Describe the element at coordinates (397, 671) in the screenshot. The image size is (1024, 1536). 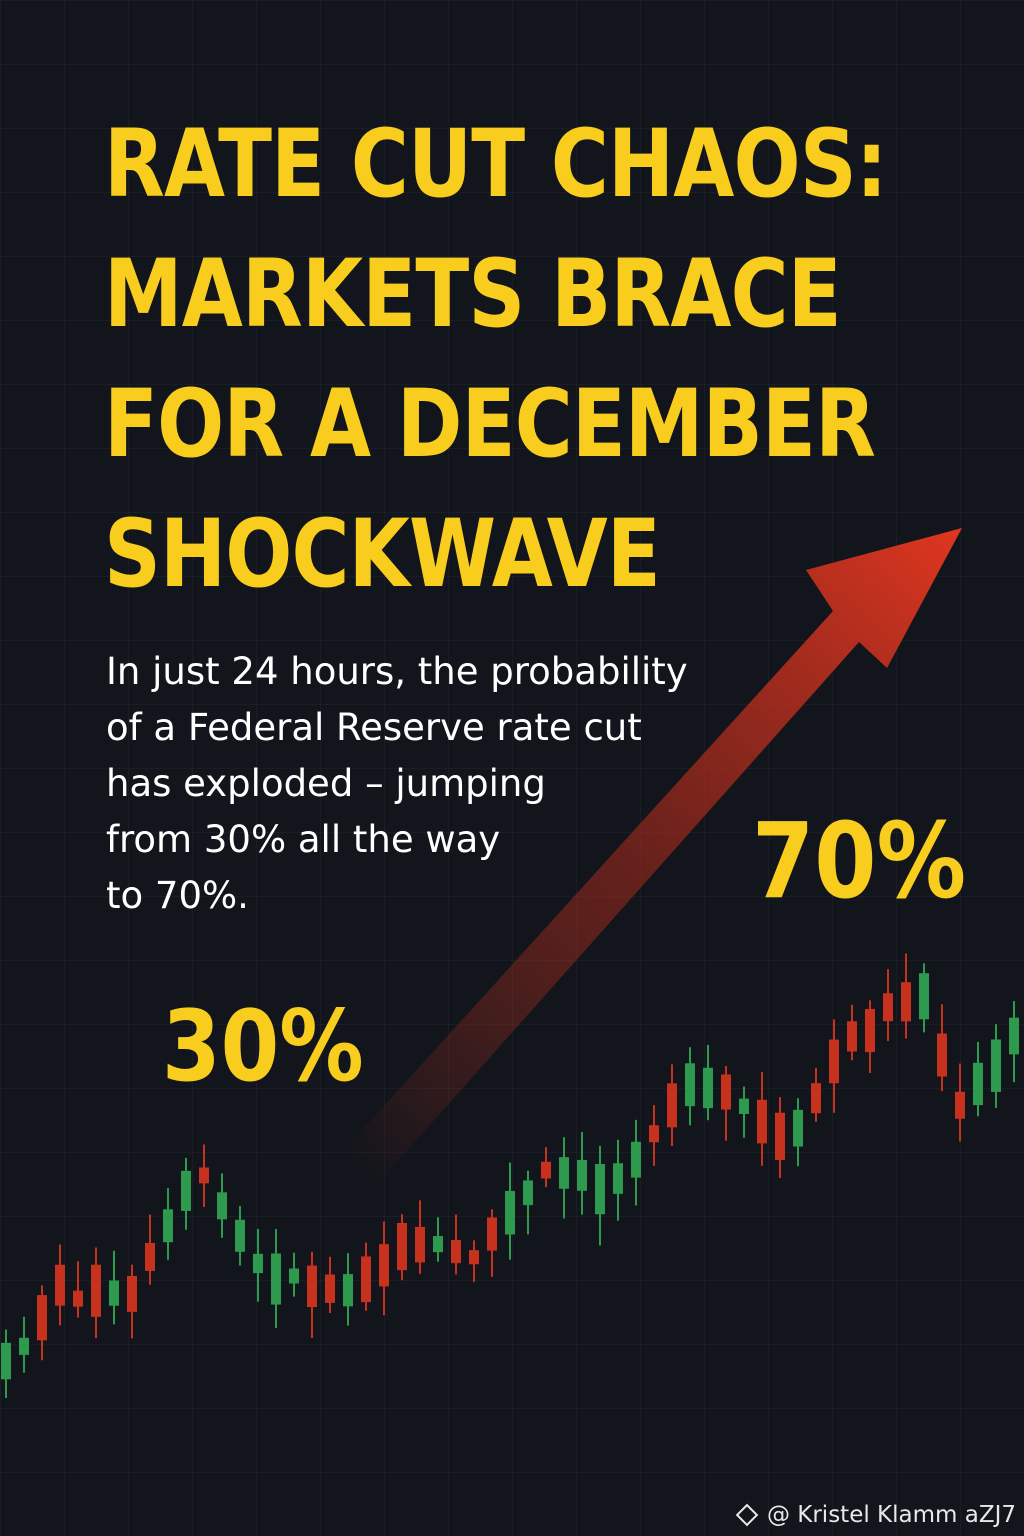
I see `body-text-line: In just 24 hours, the probability` at that location.